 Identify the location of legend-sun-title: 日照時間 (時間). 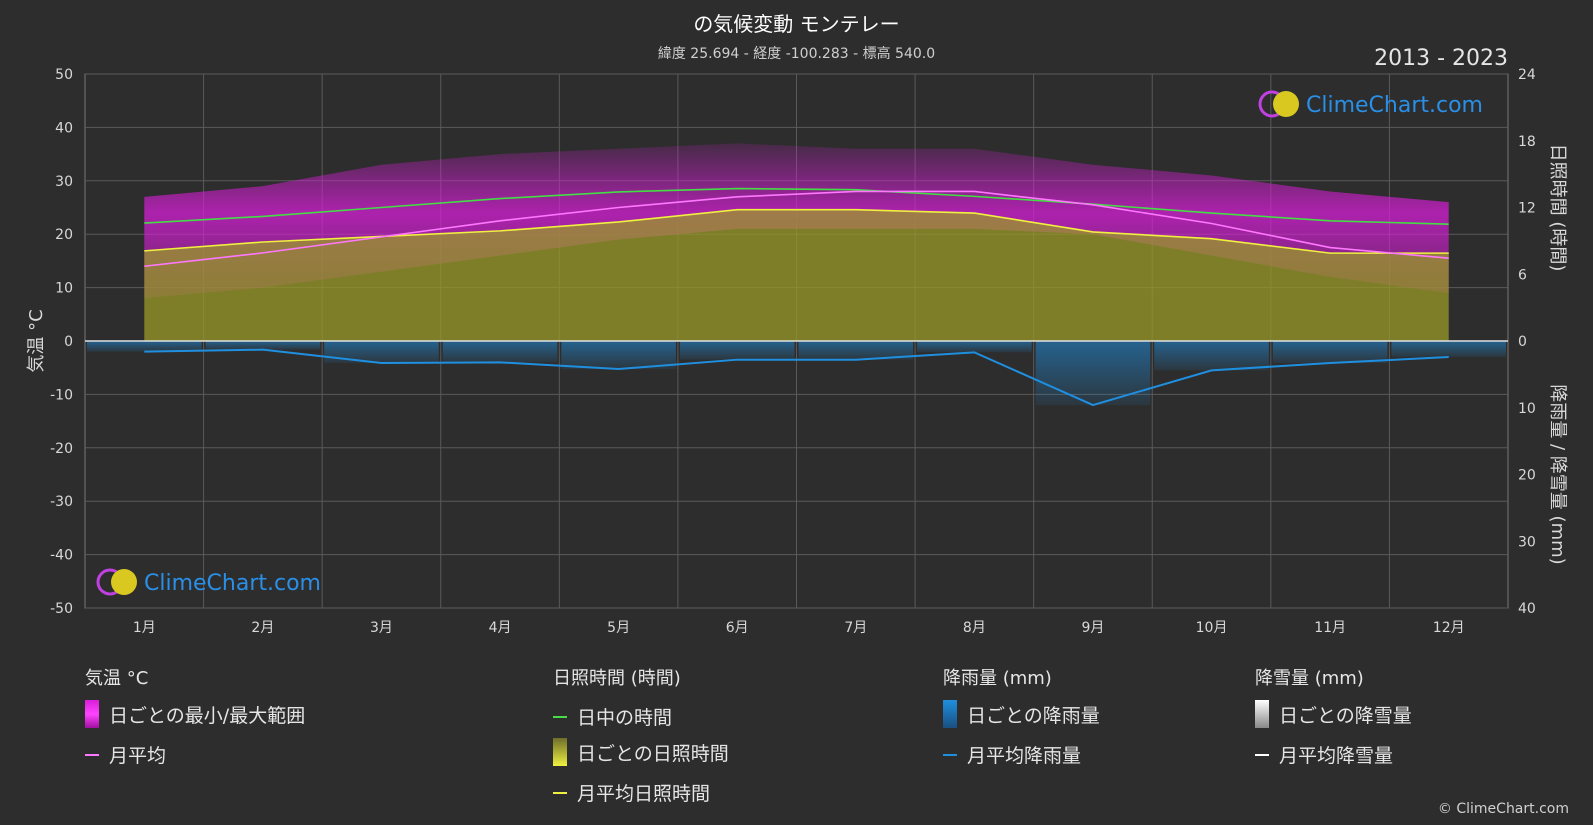
(617, 678).